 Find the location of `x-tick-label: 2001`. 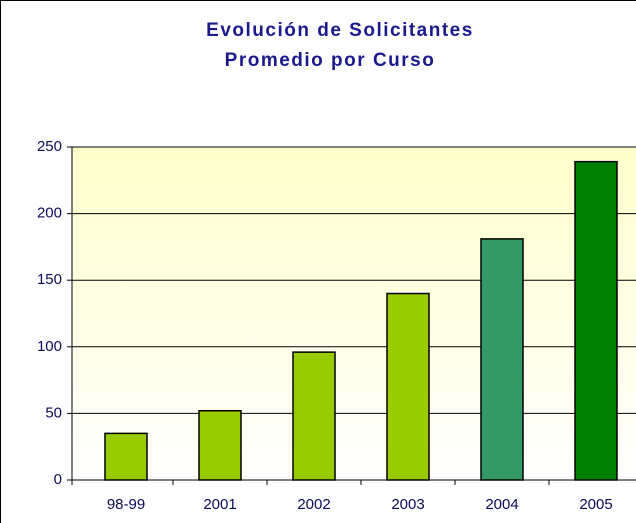

x-tick-label: 2001 is located at coordinates (219, 504).